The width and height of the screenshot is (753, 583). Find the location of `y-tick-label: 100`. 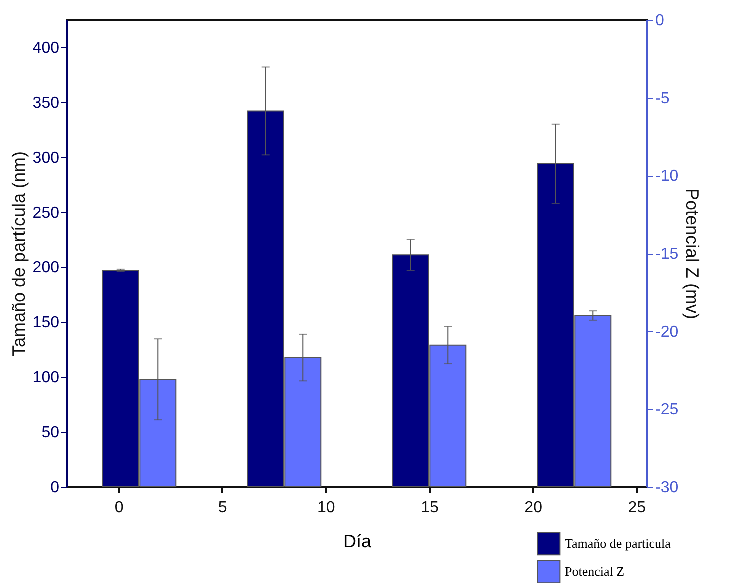

y-tick-label: 100 is located at coordinates (46, 378).